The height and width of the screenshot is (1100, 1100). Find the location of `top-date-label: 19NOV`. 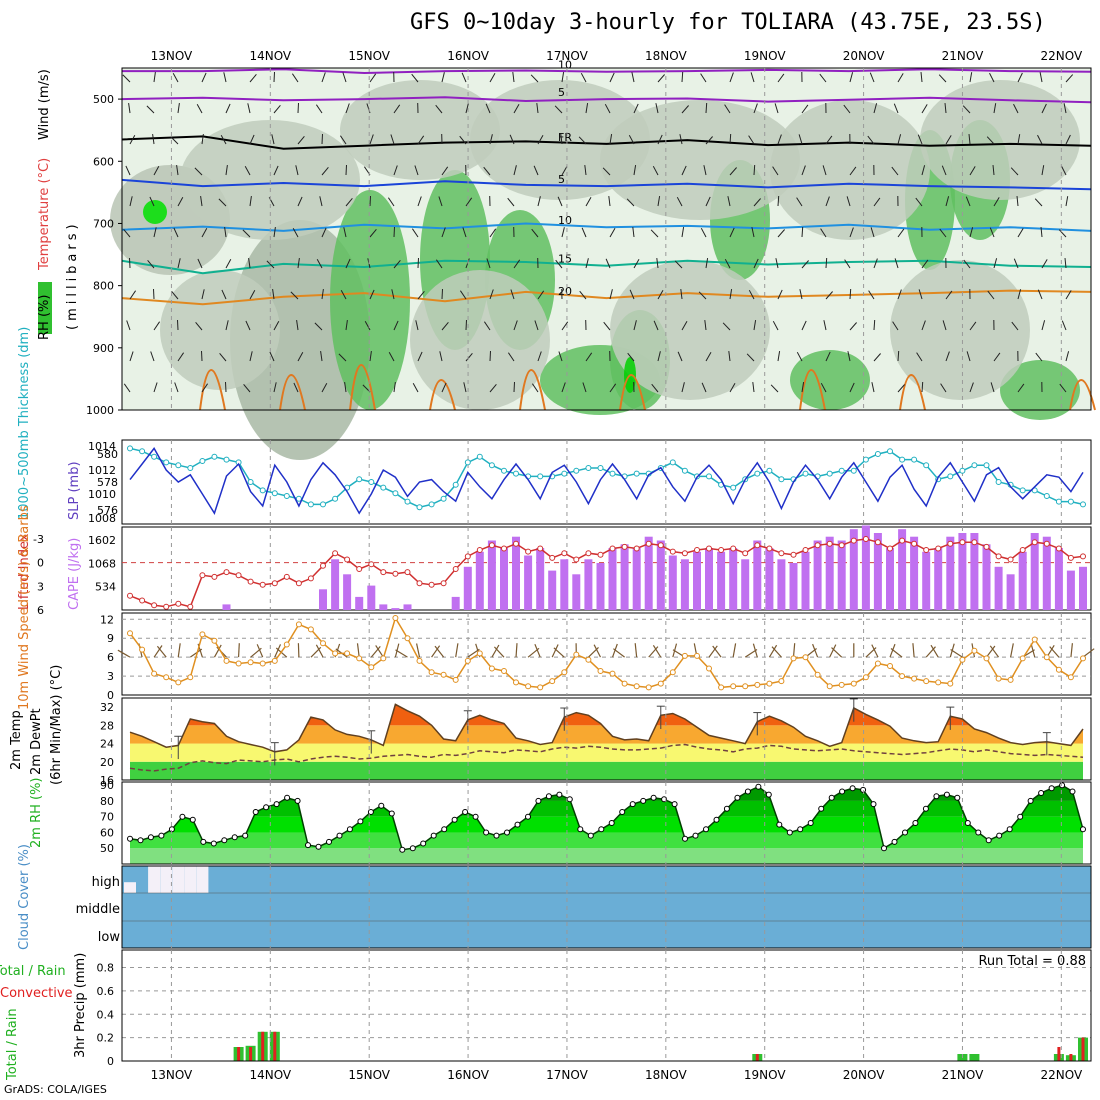

top-date-label: 19NOV is located at coordinates (765, 56).